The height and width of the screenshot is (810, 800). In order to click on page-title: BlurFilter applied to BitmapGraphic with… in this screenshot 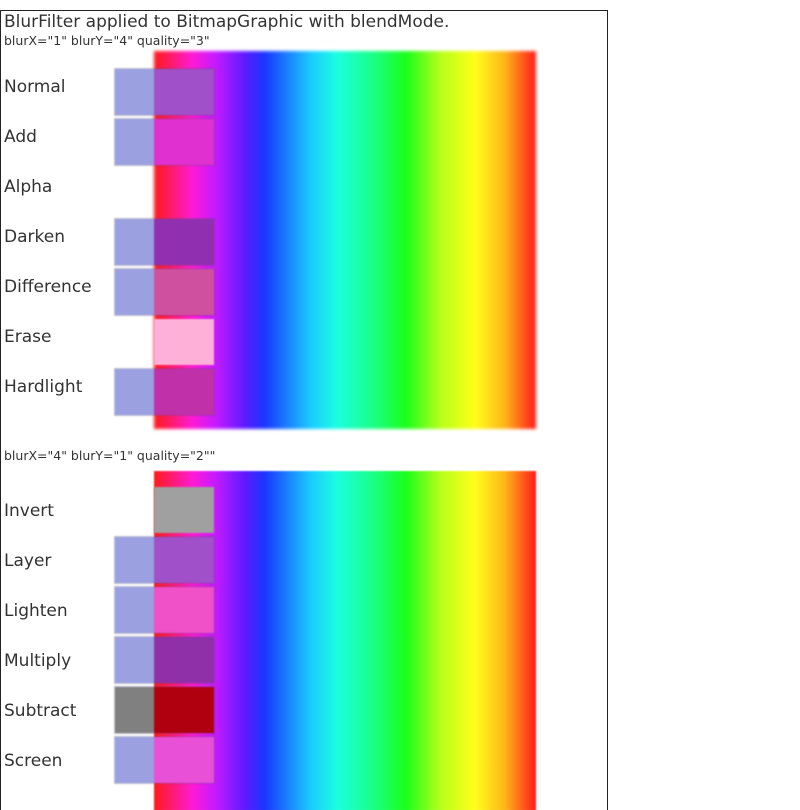, I will do `click(227, 22)`.